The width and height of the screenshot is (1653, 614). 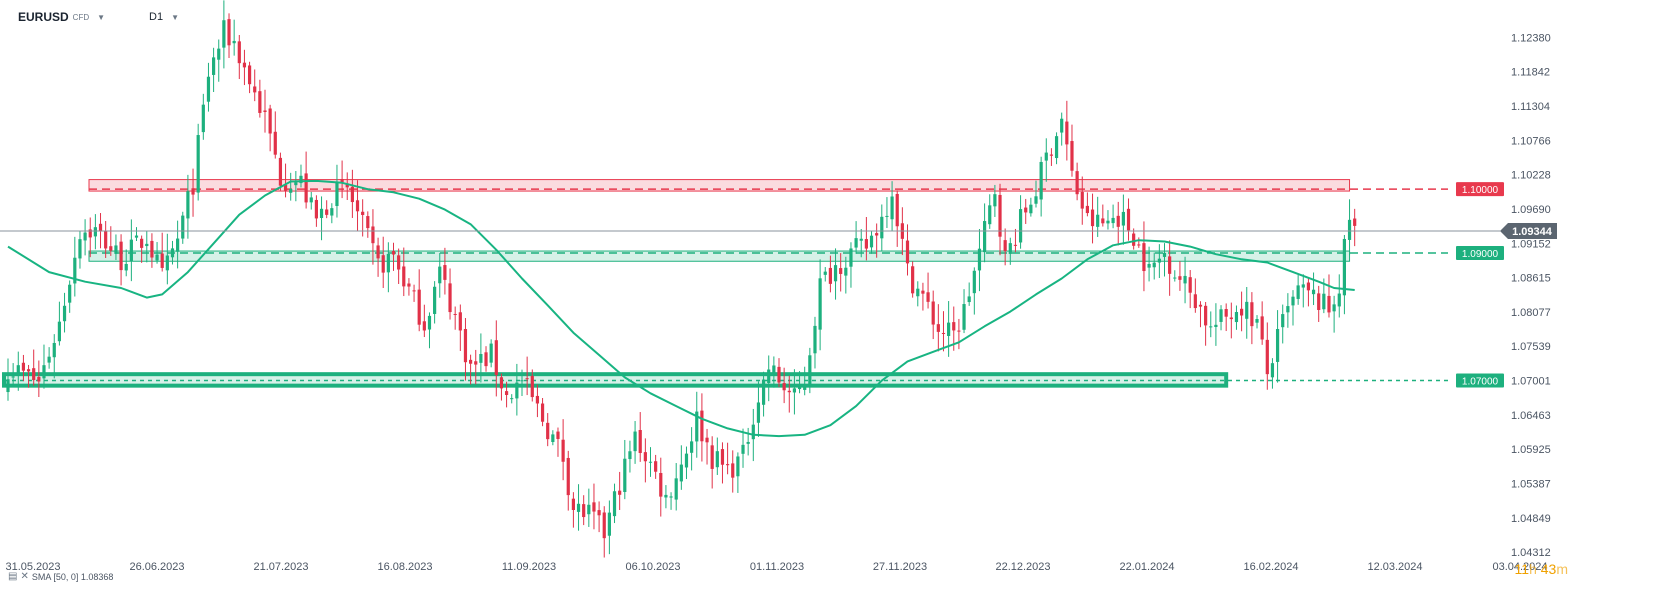 What do you see at coordinates (1548, 569) in the screenshot?
I see `countdown-minutes: 43` at bounding box center [1548, 569].